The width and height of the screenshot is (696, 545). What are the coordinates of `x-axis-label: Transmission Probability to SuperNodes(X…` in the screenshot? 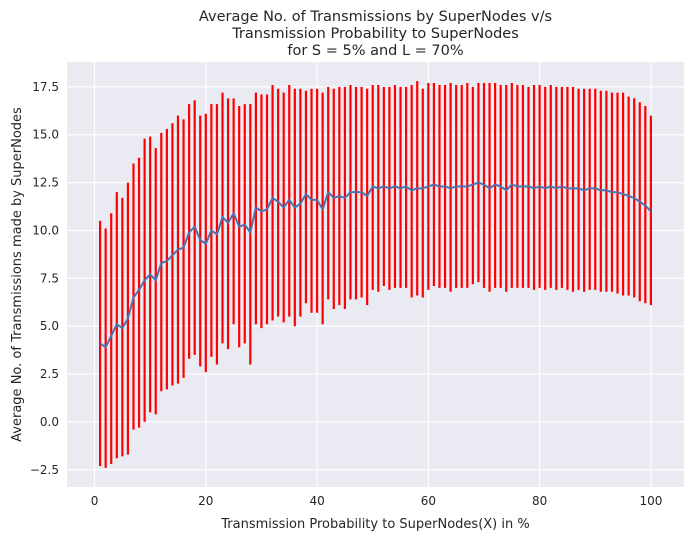 It's located at (374, 524).